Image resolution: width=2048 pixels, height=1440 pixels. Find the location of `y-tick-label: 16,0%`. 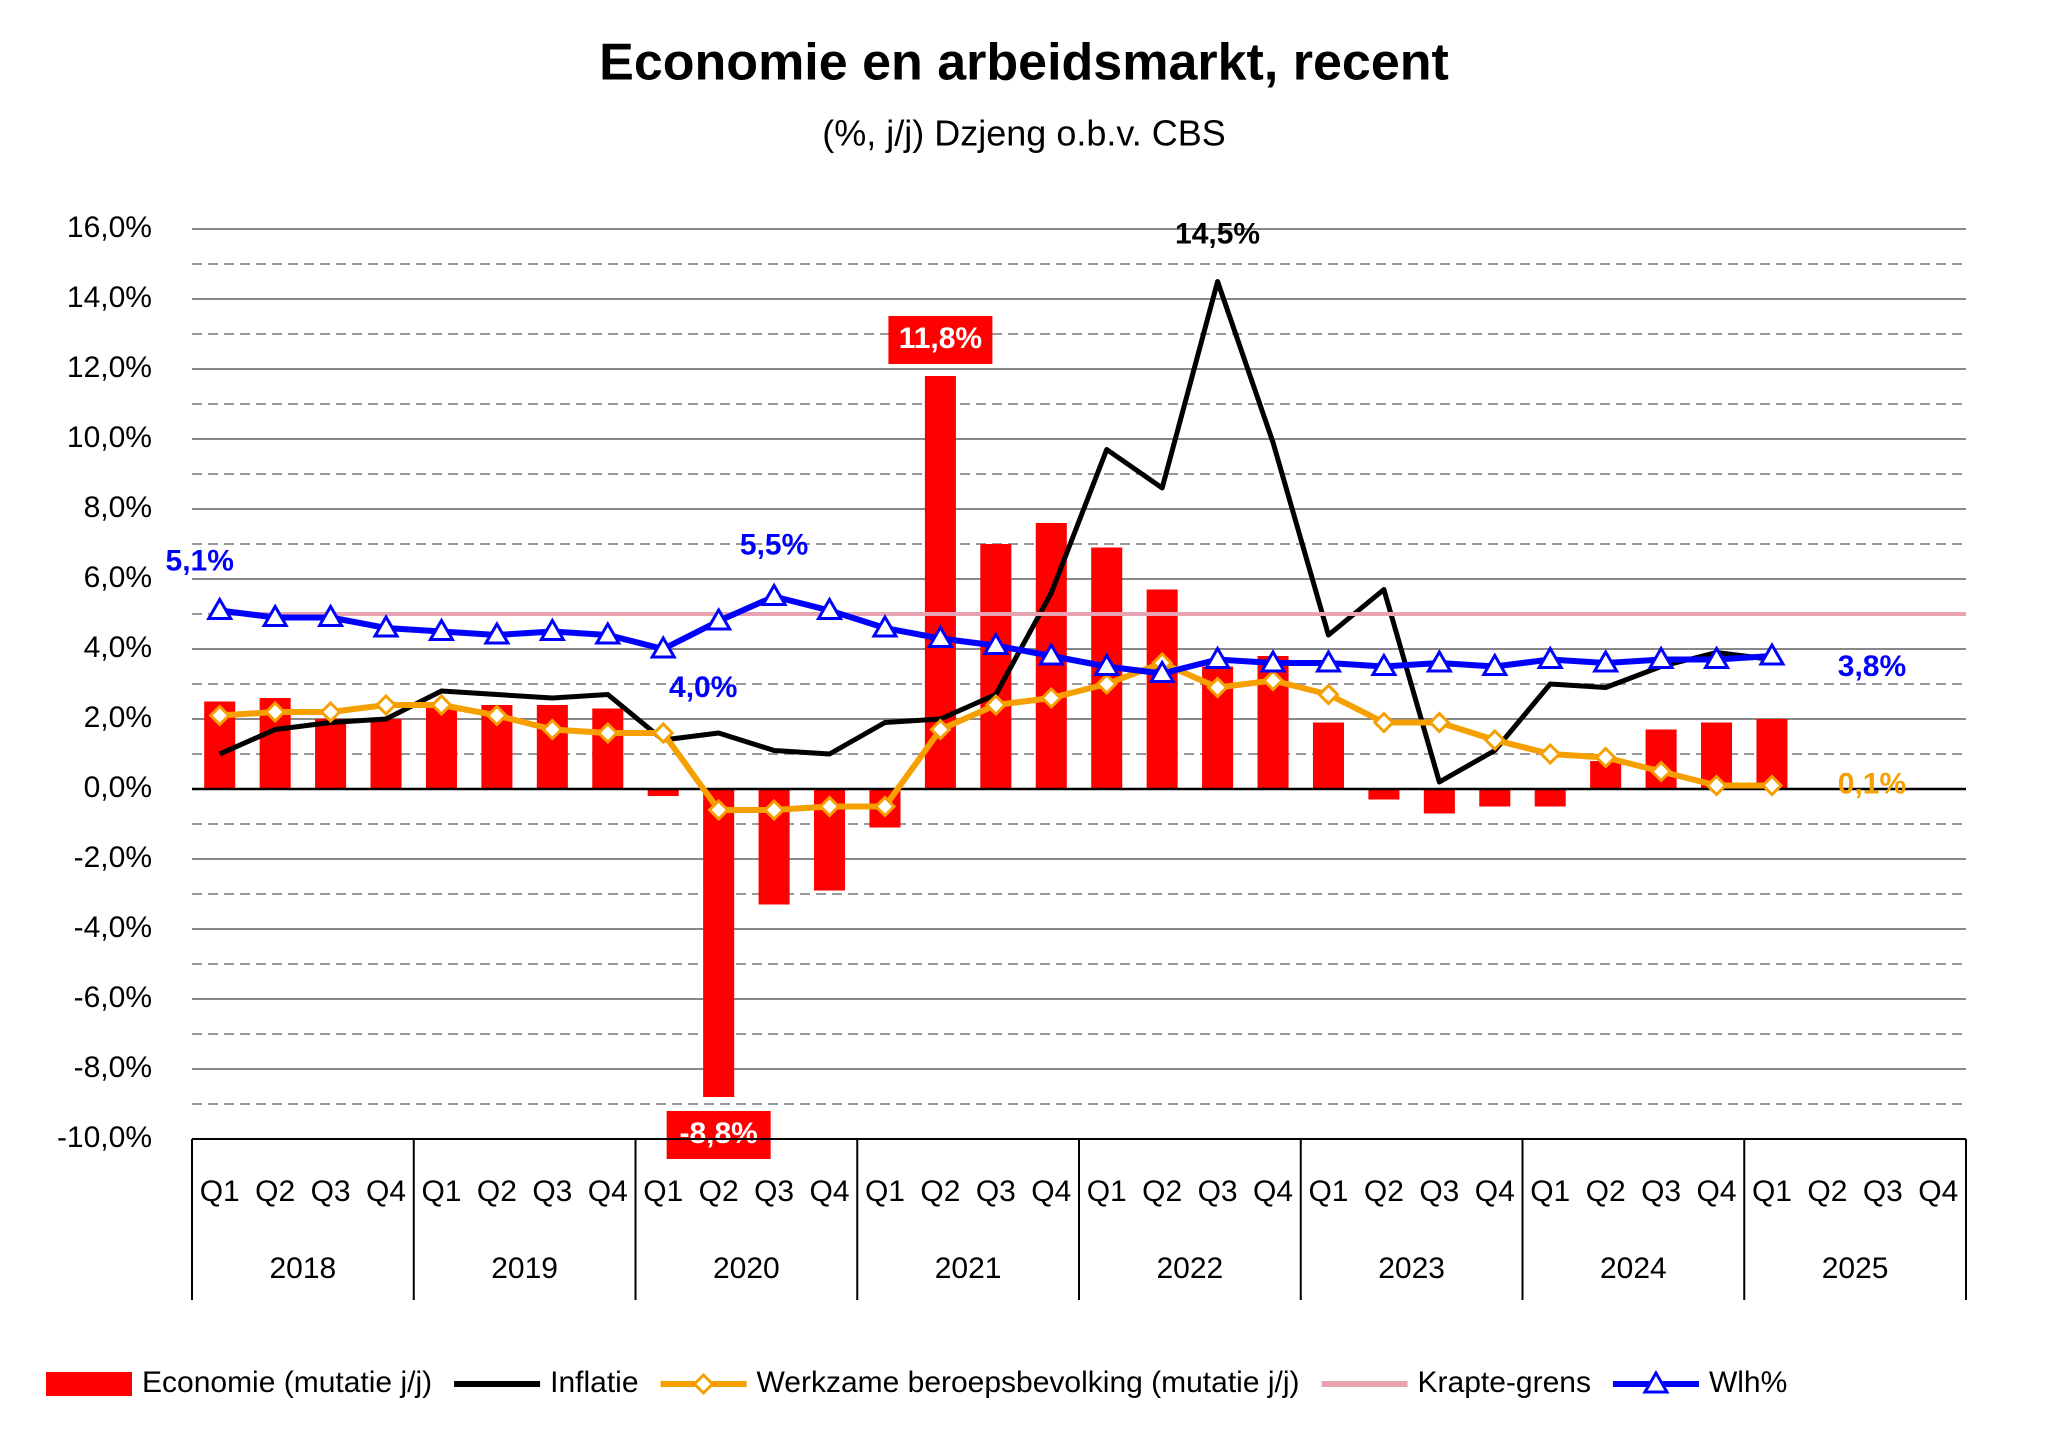

y-tick-label: 16,0% is located at coordinates (109, 227).